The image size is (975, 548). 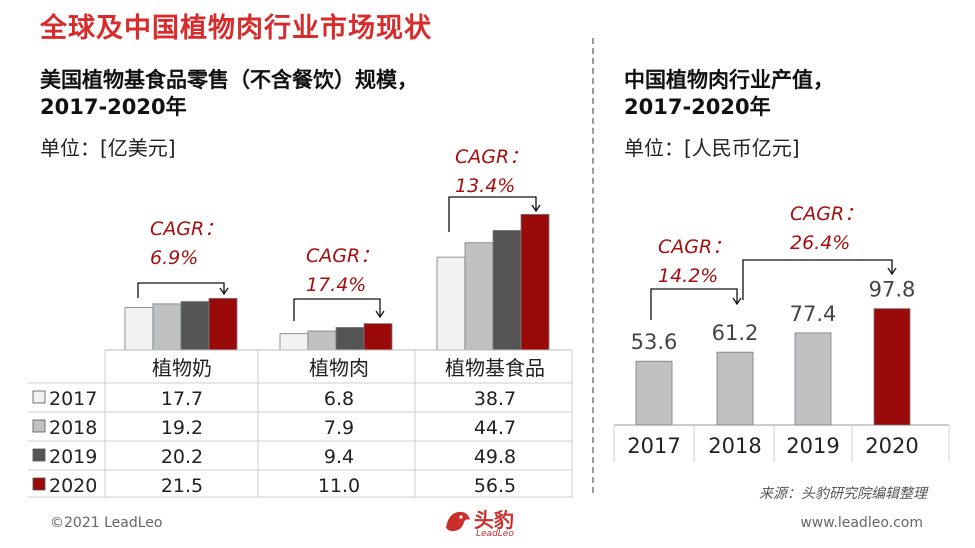 What do you see at coordinates (697, 107) in the screenshot?
I see `right-subtitle-line2: 2017-2020年` at bounding box center [697, 107].